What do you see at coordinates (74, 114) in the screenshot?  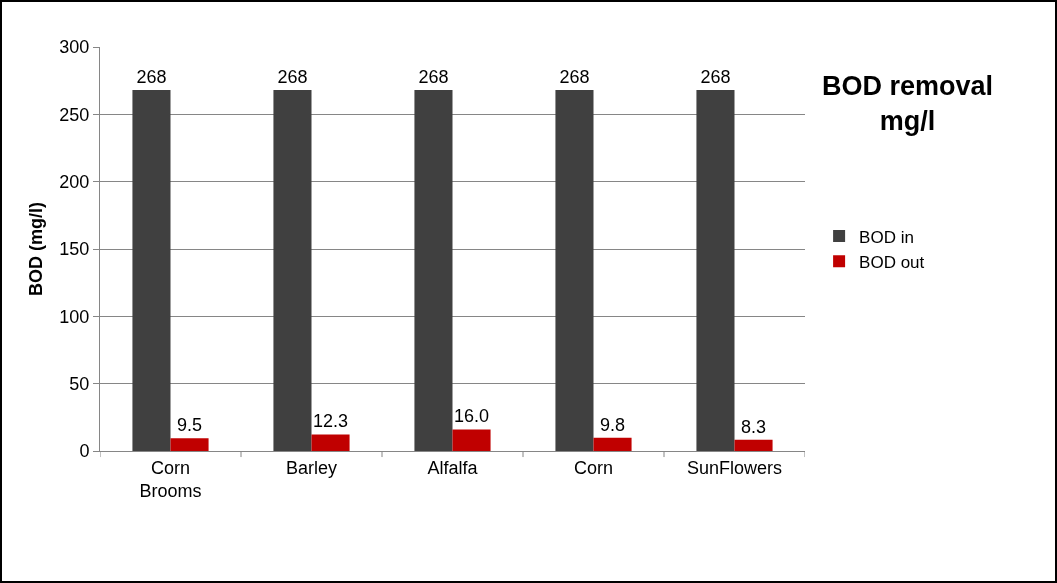 I see `y-tick-label: 250` at bounding box center [74, 114].